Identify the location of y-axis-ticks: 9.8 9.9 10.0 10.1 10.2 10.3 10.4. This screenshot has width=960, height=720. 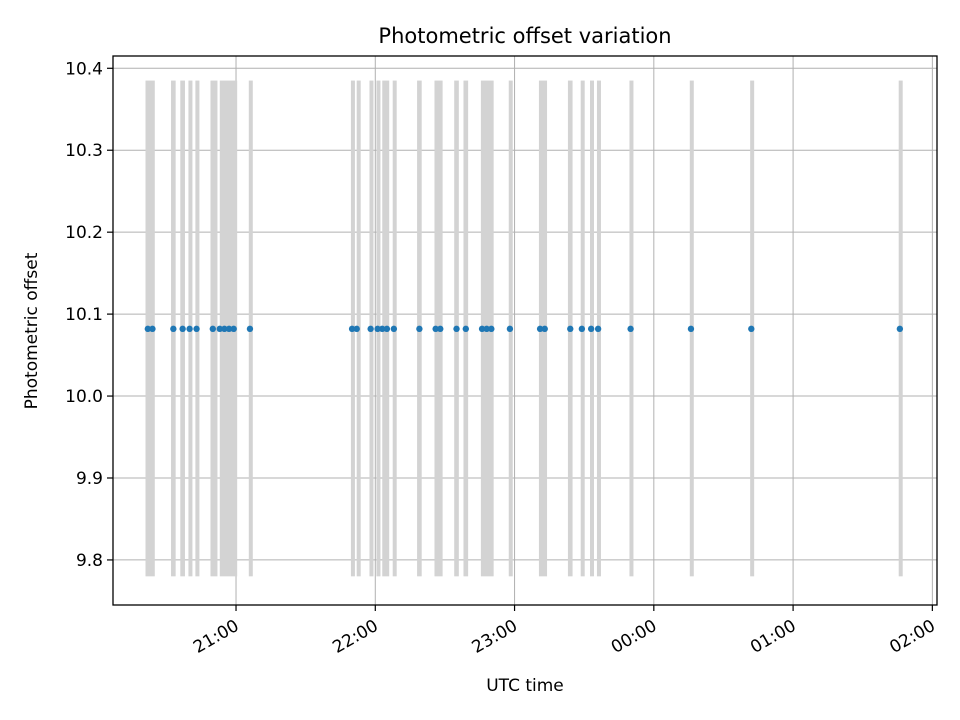
(89, 315).